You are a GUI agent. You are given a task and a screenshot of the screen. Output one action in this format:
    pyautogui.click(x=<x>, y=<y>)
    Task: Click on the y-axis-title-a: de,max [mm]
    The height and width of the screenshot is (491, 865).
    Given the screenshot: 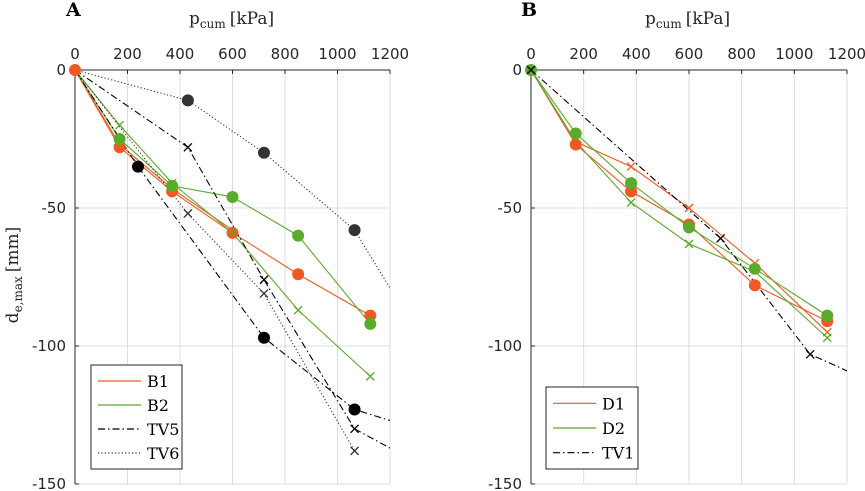 What is the action you would take?
    pyautogui.click(x=14, y=275)
    